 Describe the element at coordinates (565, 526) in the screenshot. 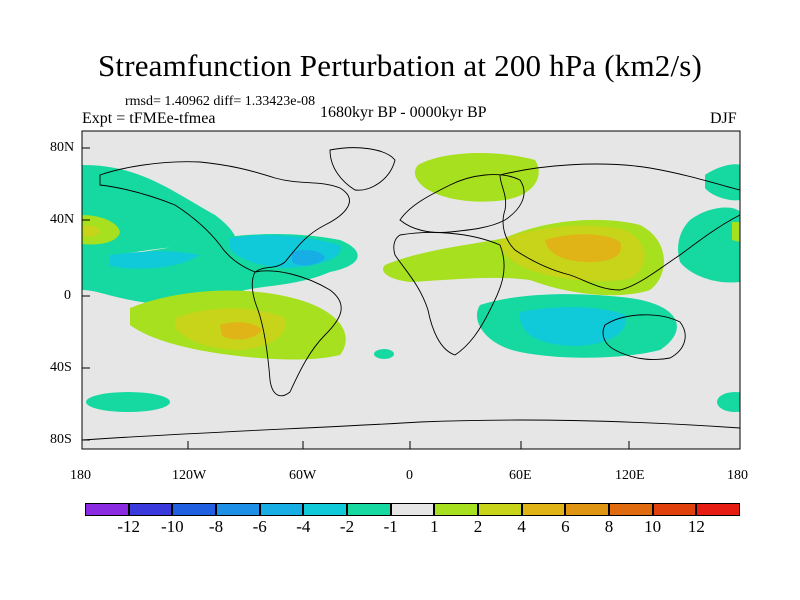

I see `colorbar-label: 6` at that location.